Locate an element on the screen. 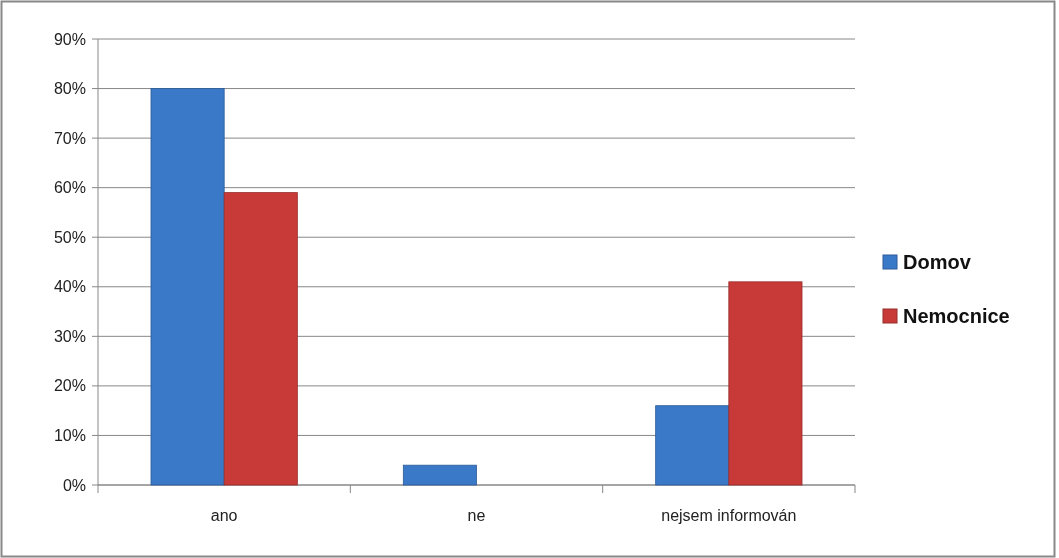  y-tick-label: 80% is located at coordinates (69, 89).